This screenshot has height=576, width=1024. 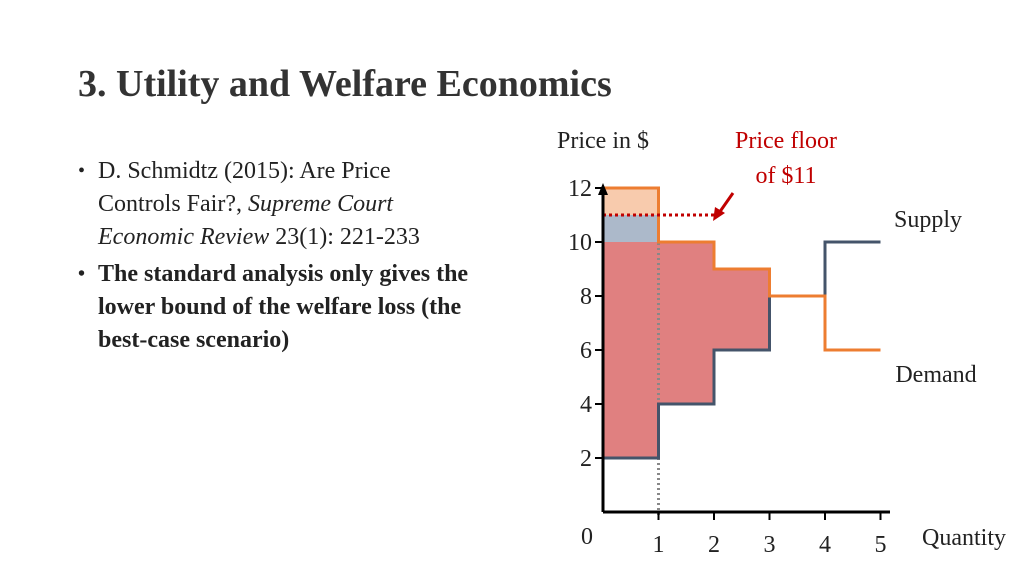 I want to click on consumer-surplus-area, so click(x=631, y=201).